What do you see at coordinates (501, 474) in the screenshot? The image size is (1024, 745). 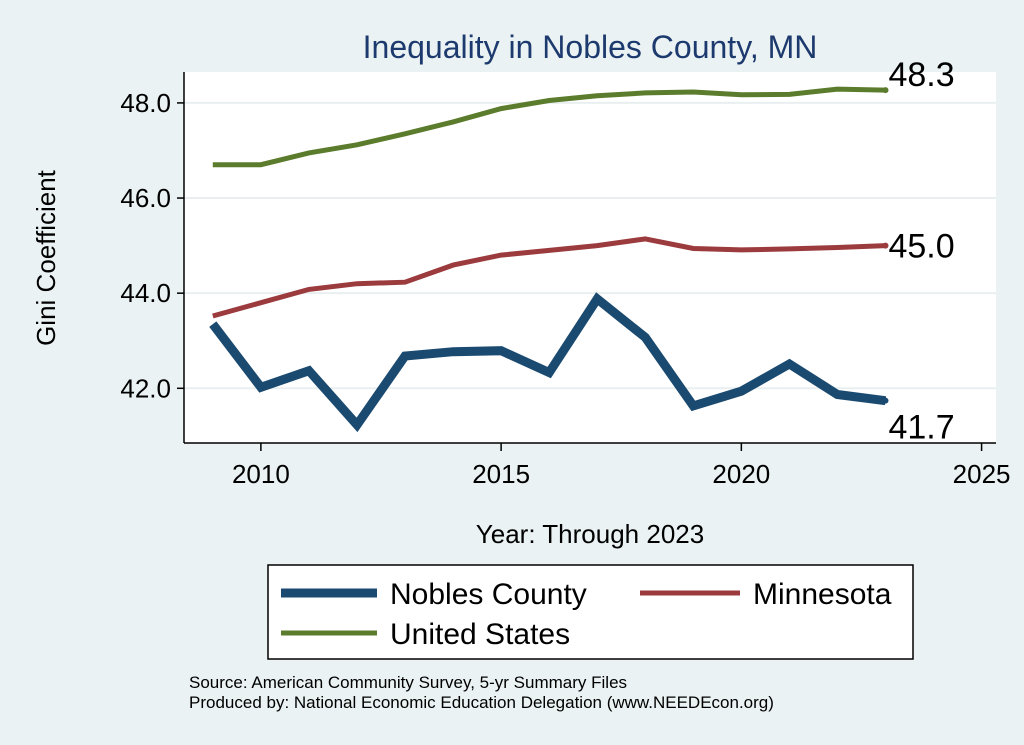 I see `x-tick-label: 2015` at bounding box center [501, 474].